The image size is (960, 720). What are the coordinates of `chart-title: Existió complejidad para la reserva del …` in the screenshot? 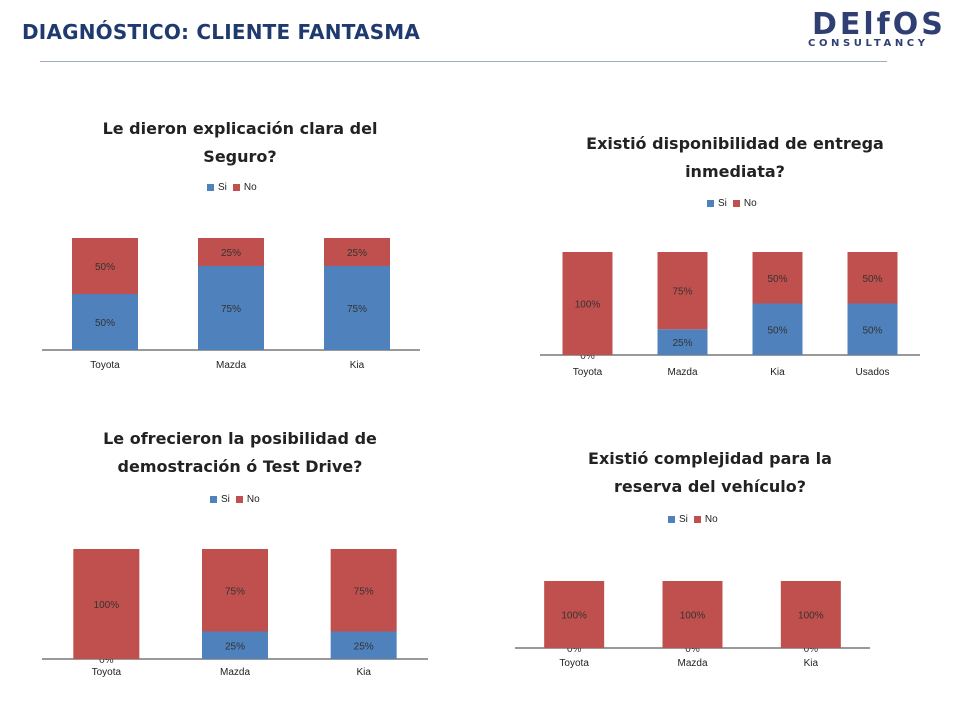 It's located at (710, 473).